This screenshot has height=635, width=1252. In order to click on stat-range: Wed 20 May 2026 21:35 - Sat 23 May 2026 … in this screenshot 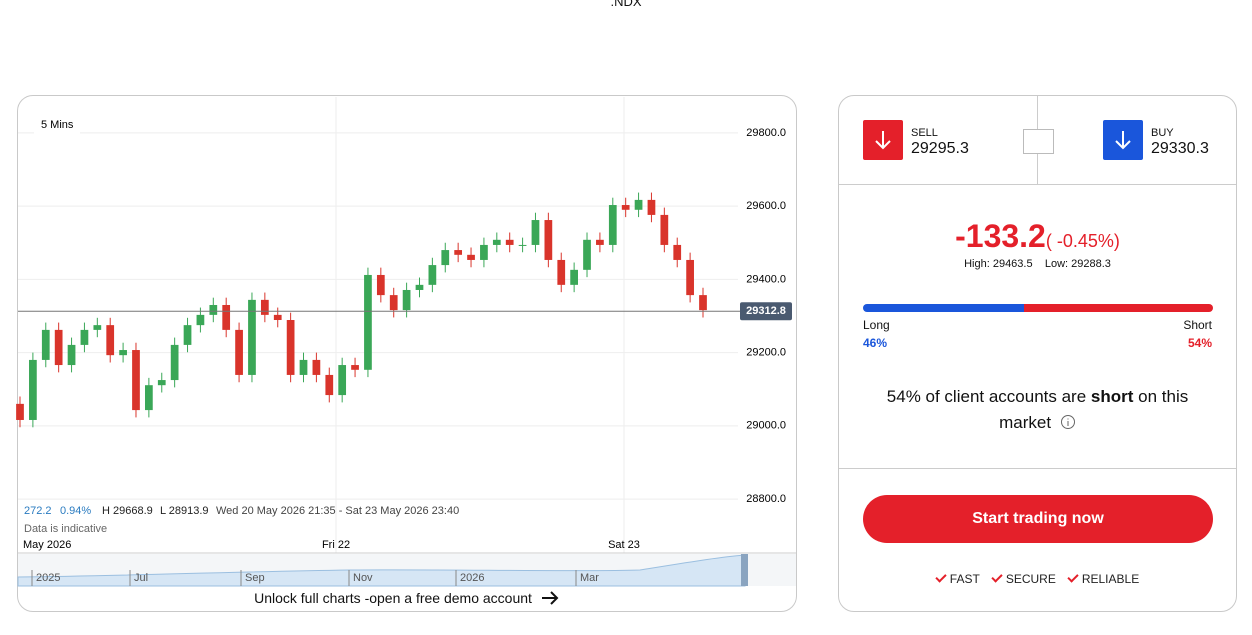, I will do `click(337, 511)`.